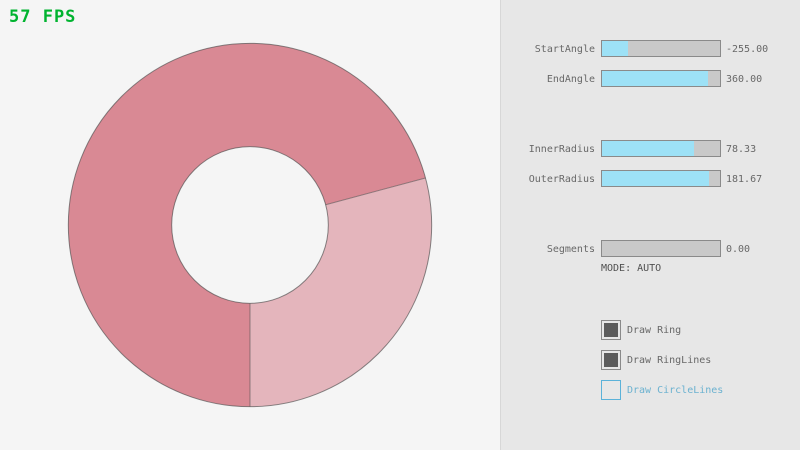 This screenshot has height=450, width=800. I want to click on innerradius-value: 78.33, so click(741, 149).